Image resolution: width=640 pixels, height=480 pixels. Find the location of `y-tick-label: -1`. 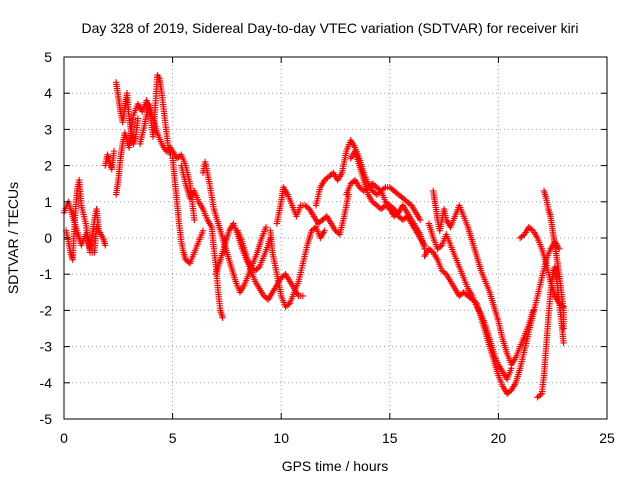

y-tick-label: -1 is located at coordinates (46, 274).